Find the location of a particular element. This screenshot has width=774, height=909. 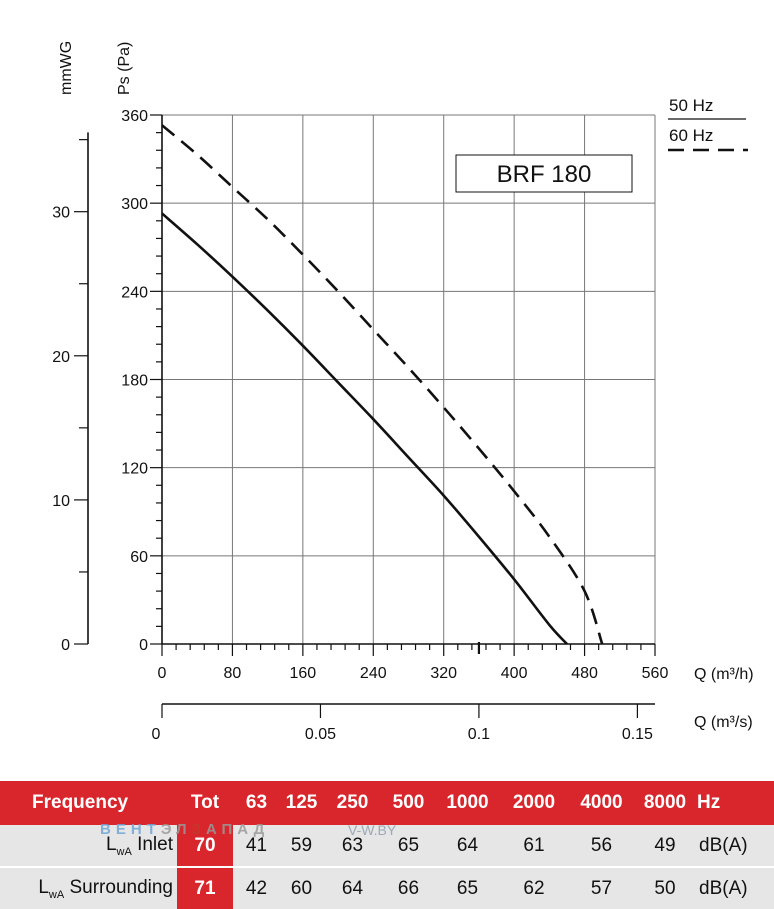

y2-tick-label: 0 is located at coordinates (65, 645).